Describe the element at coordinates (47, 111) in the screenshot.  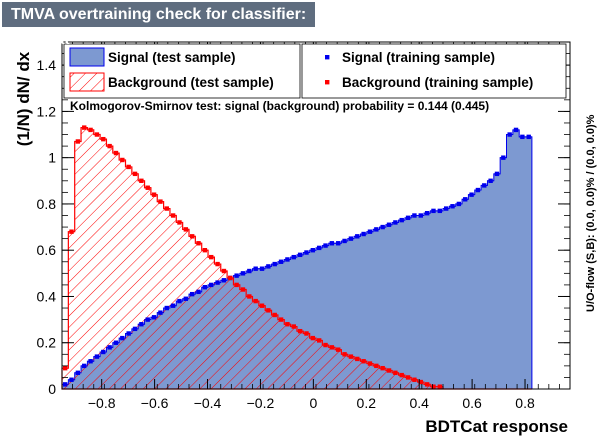
I see `y-tick-label: 1.2` at that location.